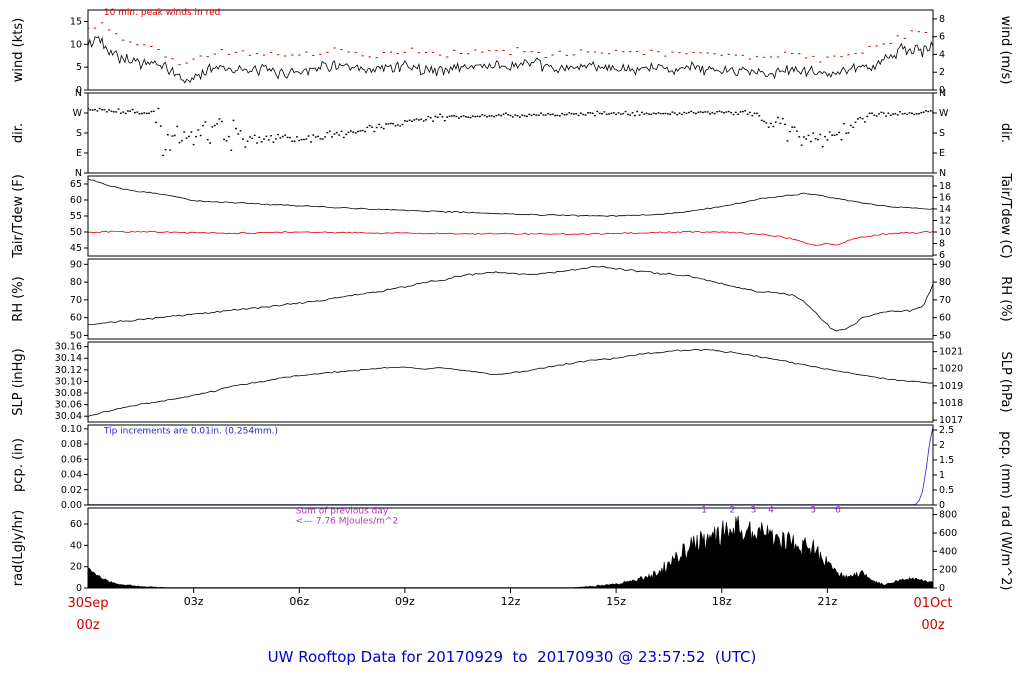 This screenshot has width=1024, height=700. What do you see at coordinates (945, 209) in the screenshot?
I see `svg-text: 14` at bounding box center [945, 209].